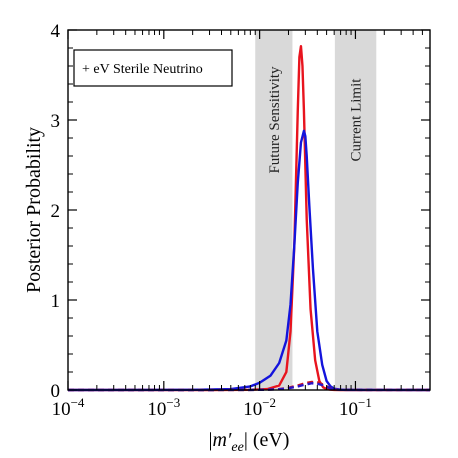 The image size is (458, 458). I want to click on y-tick-label-0: 0, so click(56, 391).